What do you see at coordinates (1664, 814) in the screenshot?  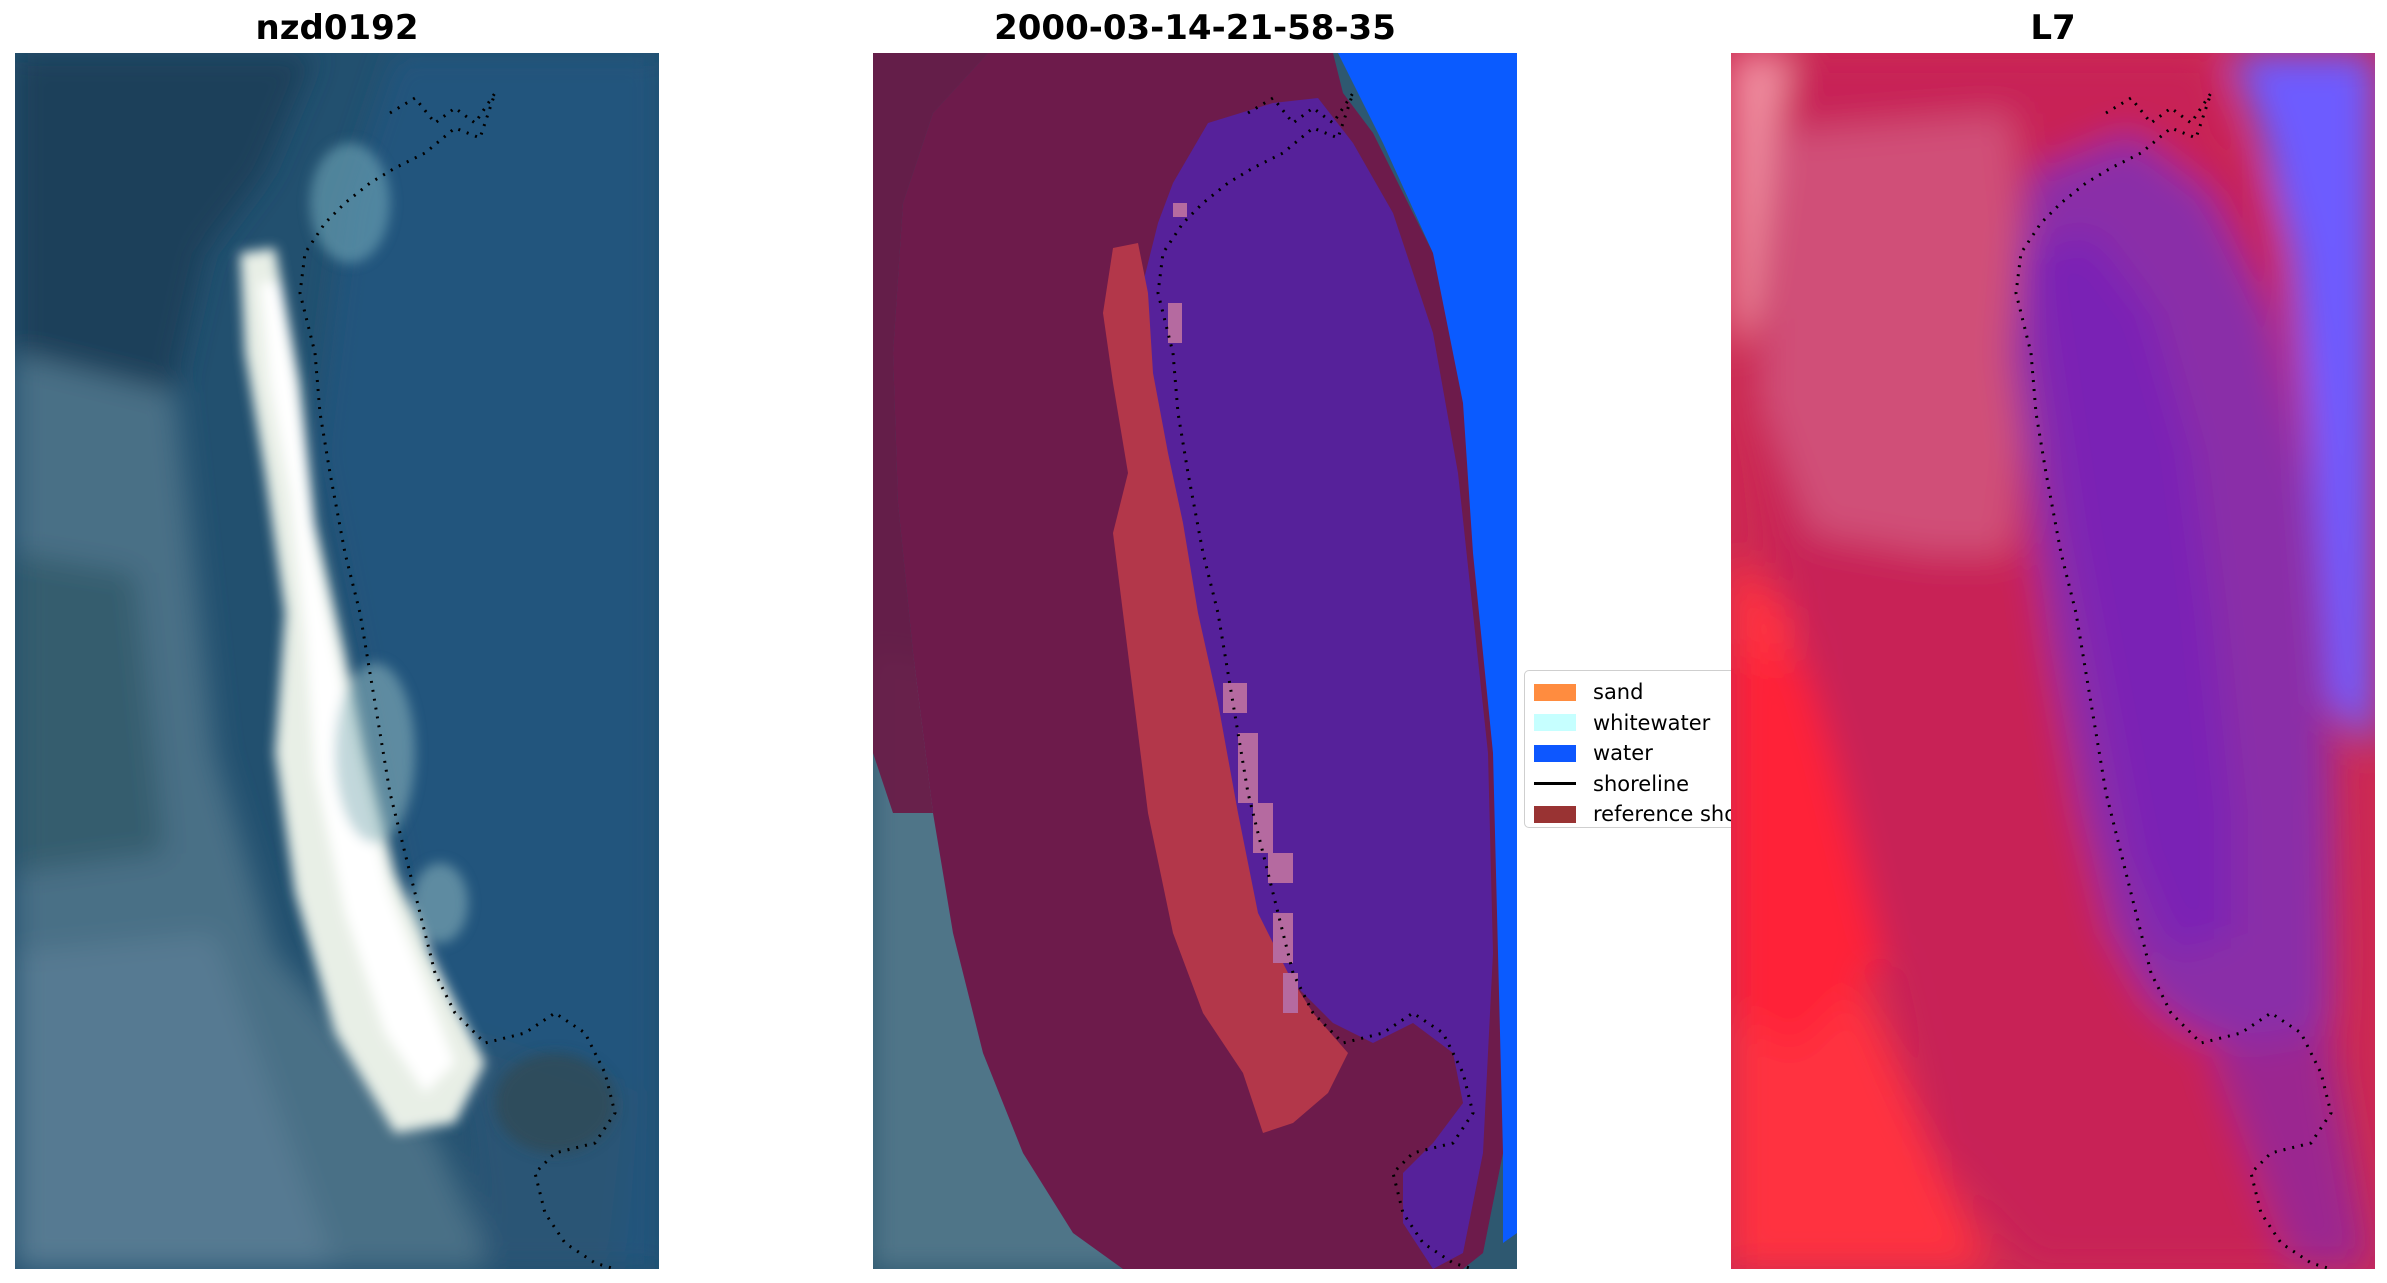 I see `legend-label: reference shoreline` at bounding box center [1664, 814].